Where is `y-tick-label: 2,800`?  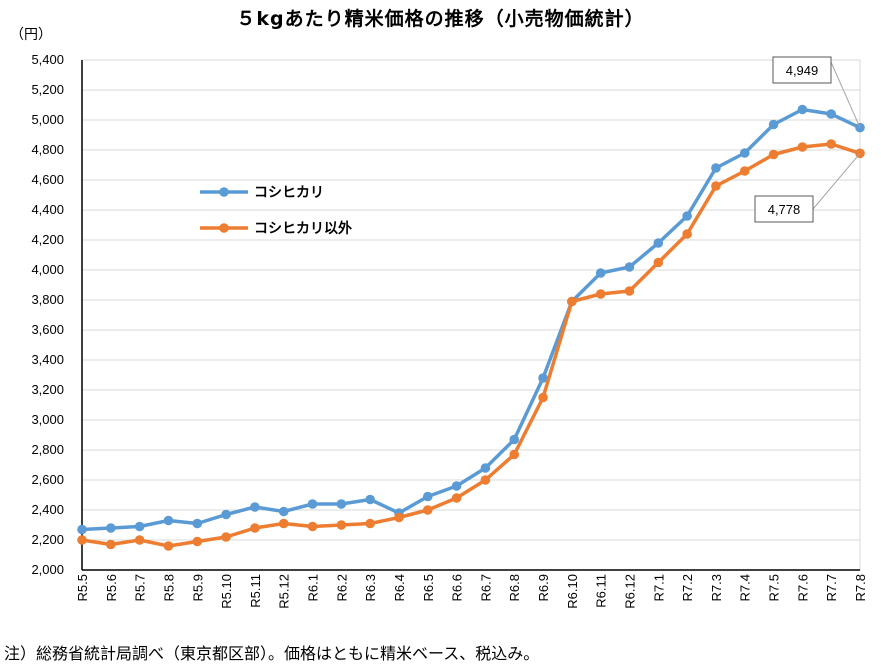
y-tick-label: 2,800 is located at coordinates (47, 449).